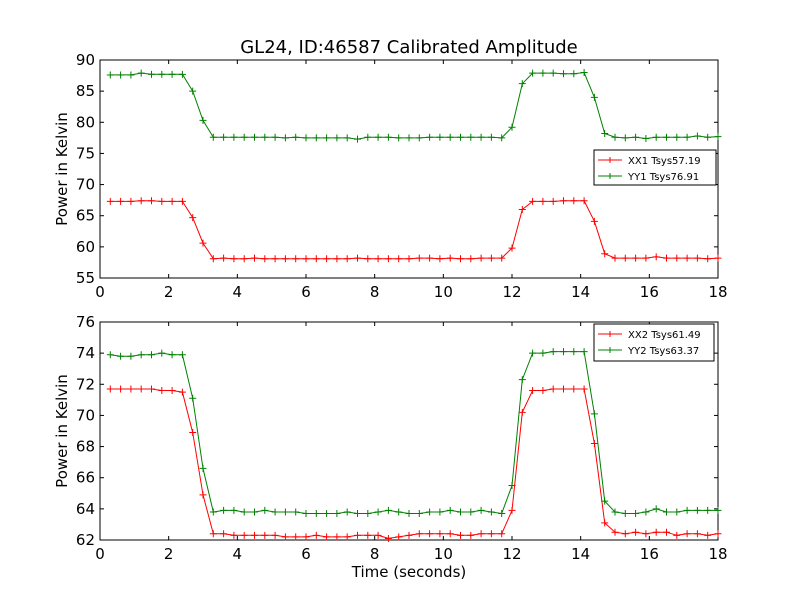 This screenshot has width=800, height=600. Describe the element at coordinates (169, 554) in the screenshot. I see `x-tick-label: 2` at that location.